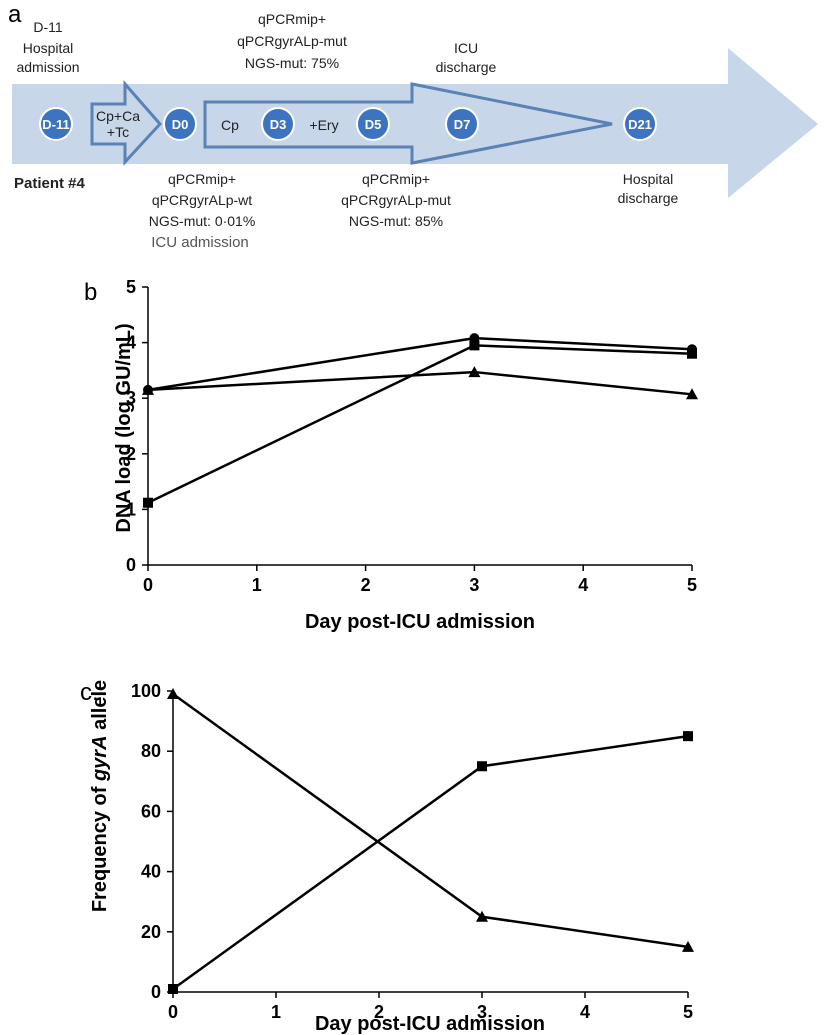 The image size is (824, 1035). Describe the element at coordinates (151, 932) in the screenshot. I see `y-tick-label: 20` at that location.